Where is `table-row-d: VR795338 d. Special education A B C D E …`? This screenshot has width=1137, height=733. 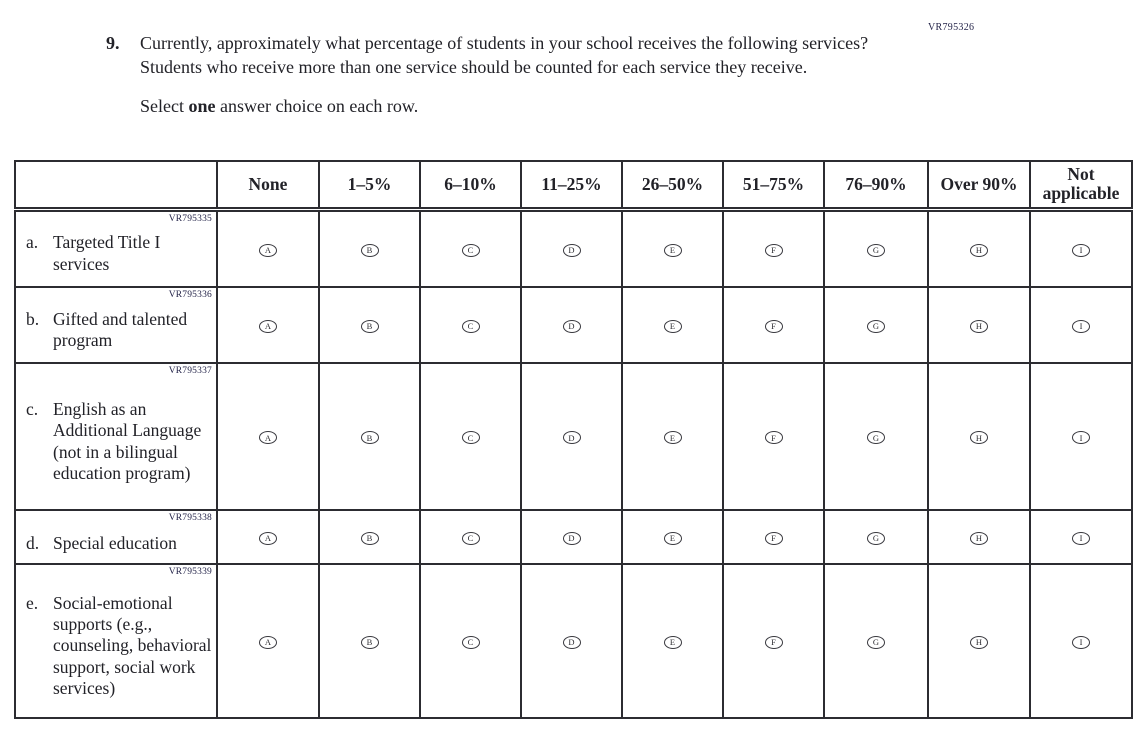
table-row-d: VR795338 d. Special education A B C D E … is located at coordinates (573, 537).